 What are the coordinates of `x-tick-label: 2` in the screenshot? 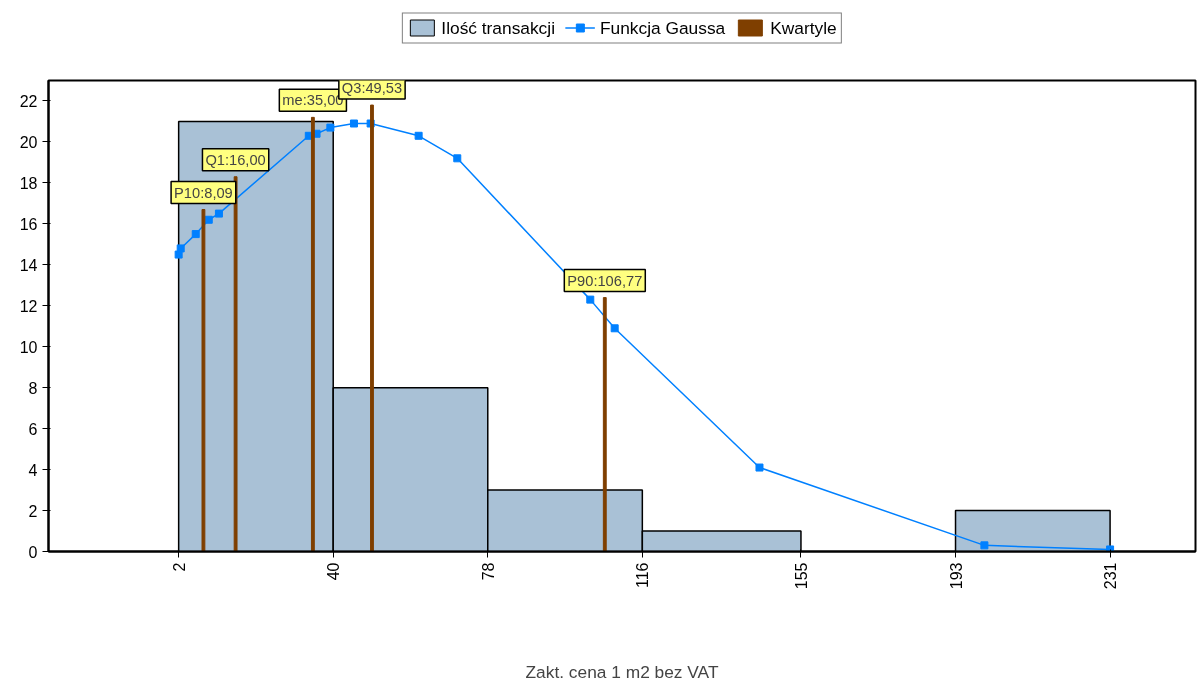 It's located at (179, 567).